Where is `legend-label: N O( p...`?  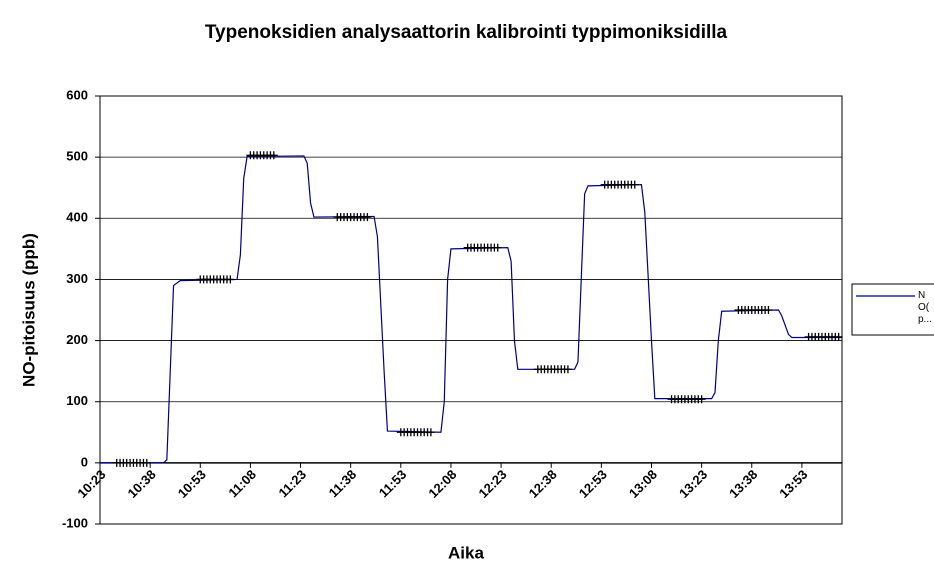
legend-label: N O( p... is located at coordinates (925, 307).